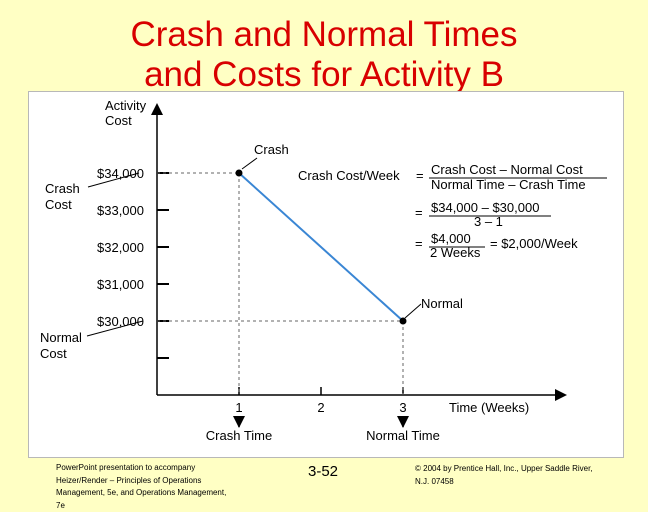 This screenshot has width=648, height=512. I want to click on x-tick-label: 2, so click(320, 407).